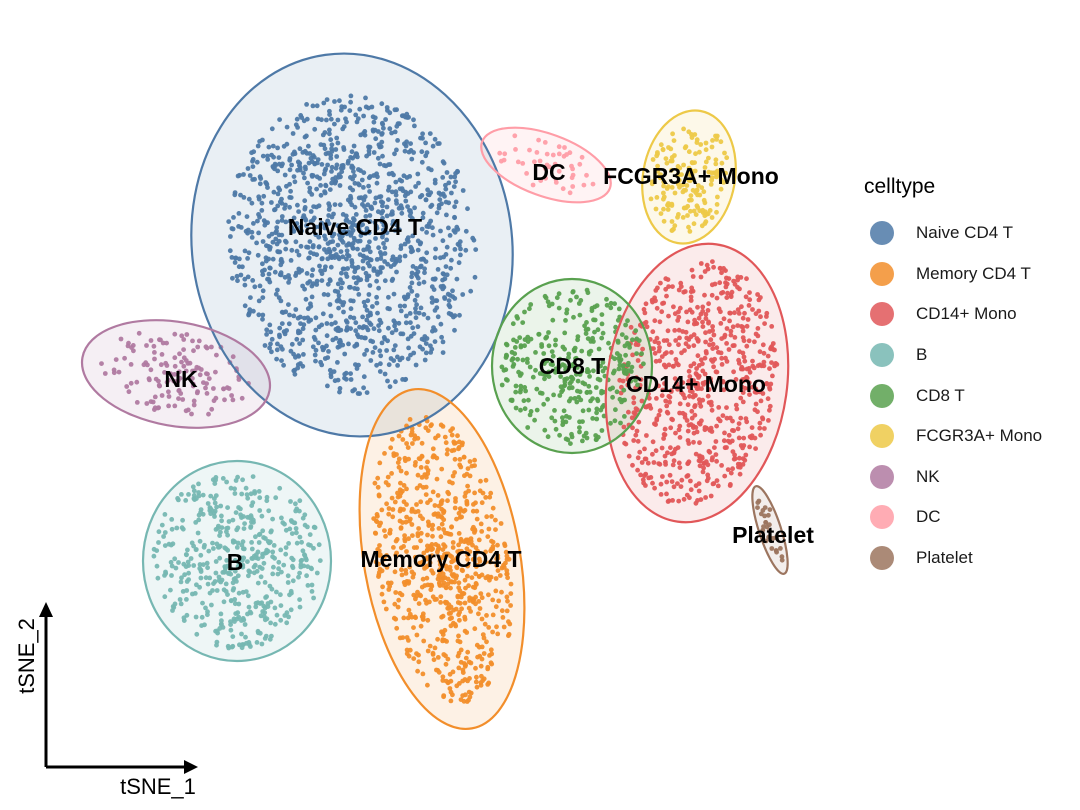 The image size is (1080, 810). What do you see at coordinates (534, 162) in the screenshot?
I see `point-dc` at bounding box center [534, 162].